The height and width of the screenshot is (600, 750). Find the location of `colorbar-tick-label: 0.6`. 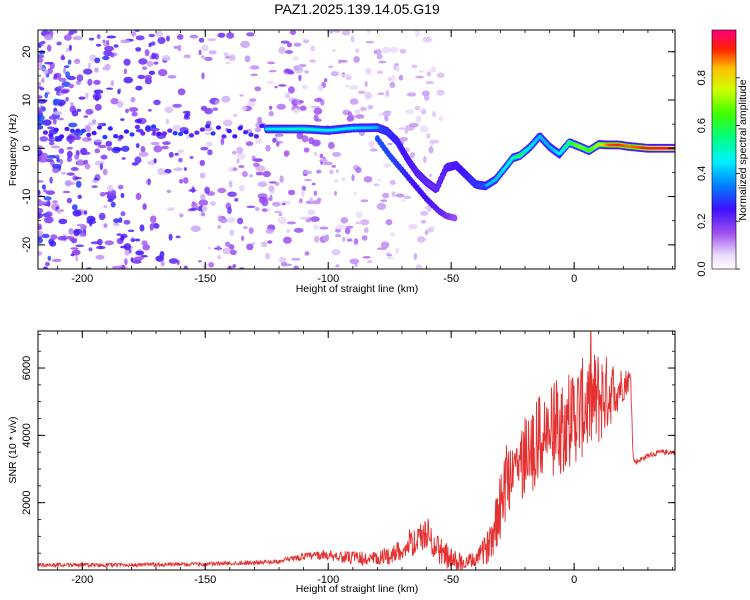

colorbar-tick-label: 0.6 is located at coordinates (702, 125).